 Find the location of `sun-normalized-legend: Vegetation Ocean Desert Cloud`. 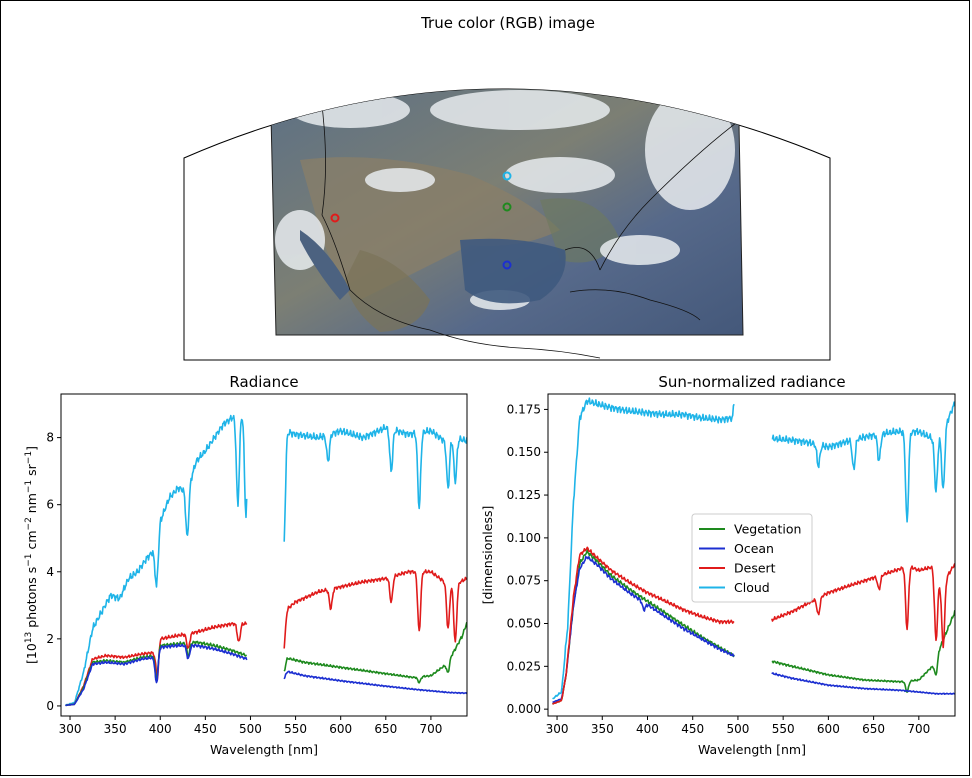

sun-normalized-legend: Vegetation Ocean Desert Cloud is located at coordinates (752, 558).